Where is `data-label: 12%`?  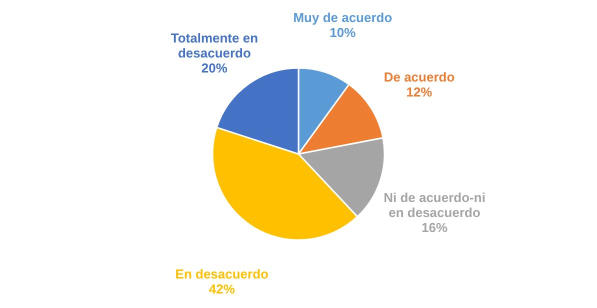 data-label: 12% is located at coordinates (419, 92).